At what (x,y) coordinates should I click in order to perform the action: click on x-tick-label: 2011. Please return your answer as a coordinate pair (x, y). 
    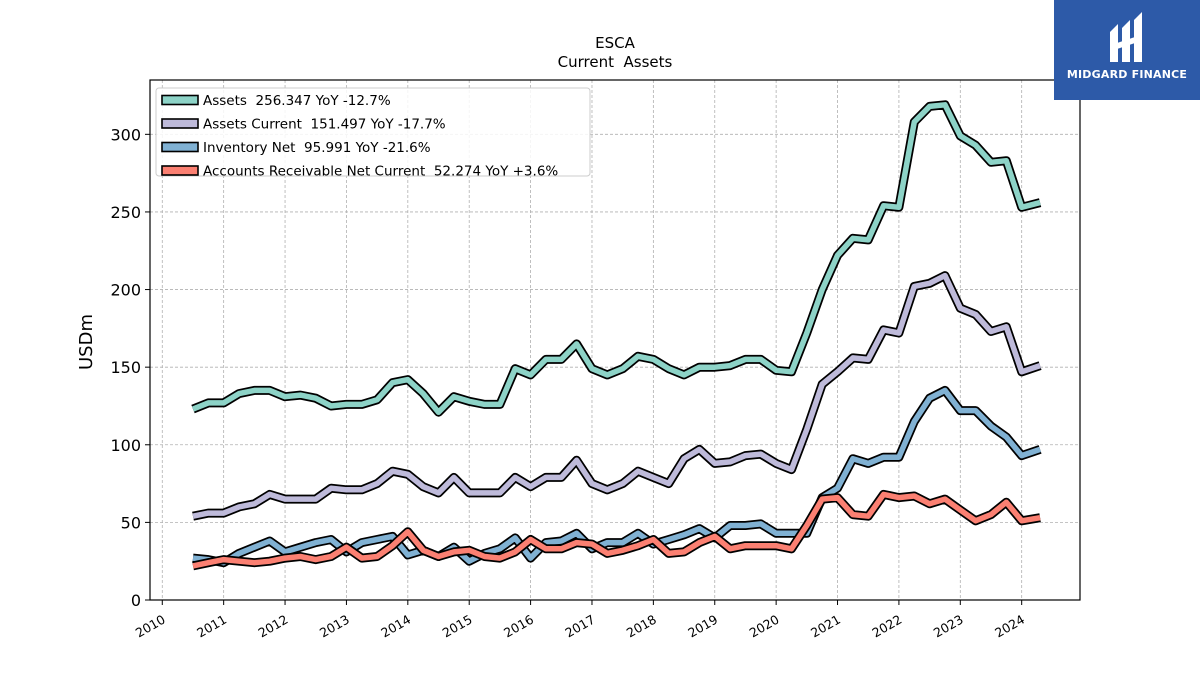
    Looking at the image, I should click on (211, 626).